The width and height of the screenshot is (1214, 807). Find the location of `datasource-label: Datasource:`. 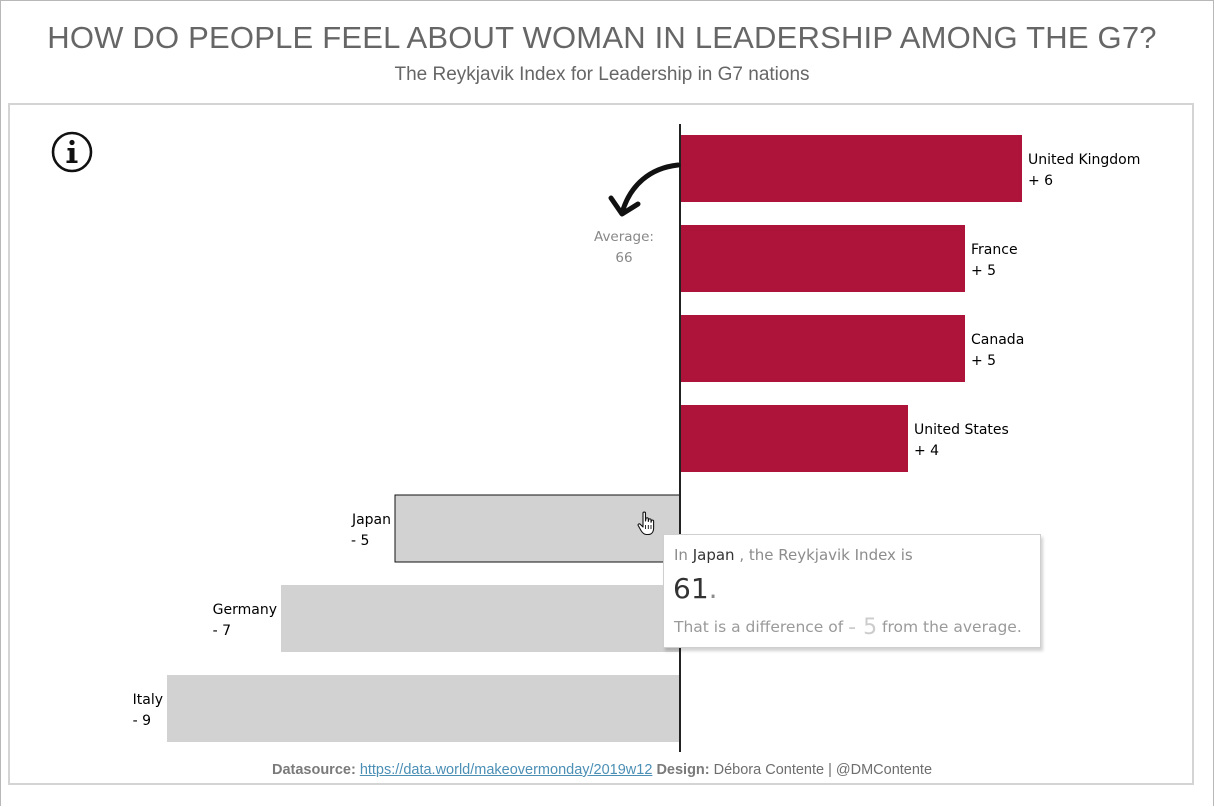

datasource-label: Datasource: is located at coordinates (313, 770).